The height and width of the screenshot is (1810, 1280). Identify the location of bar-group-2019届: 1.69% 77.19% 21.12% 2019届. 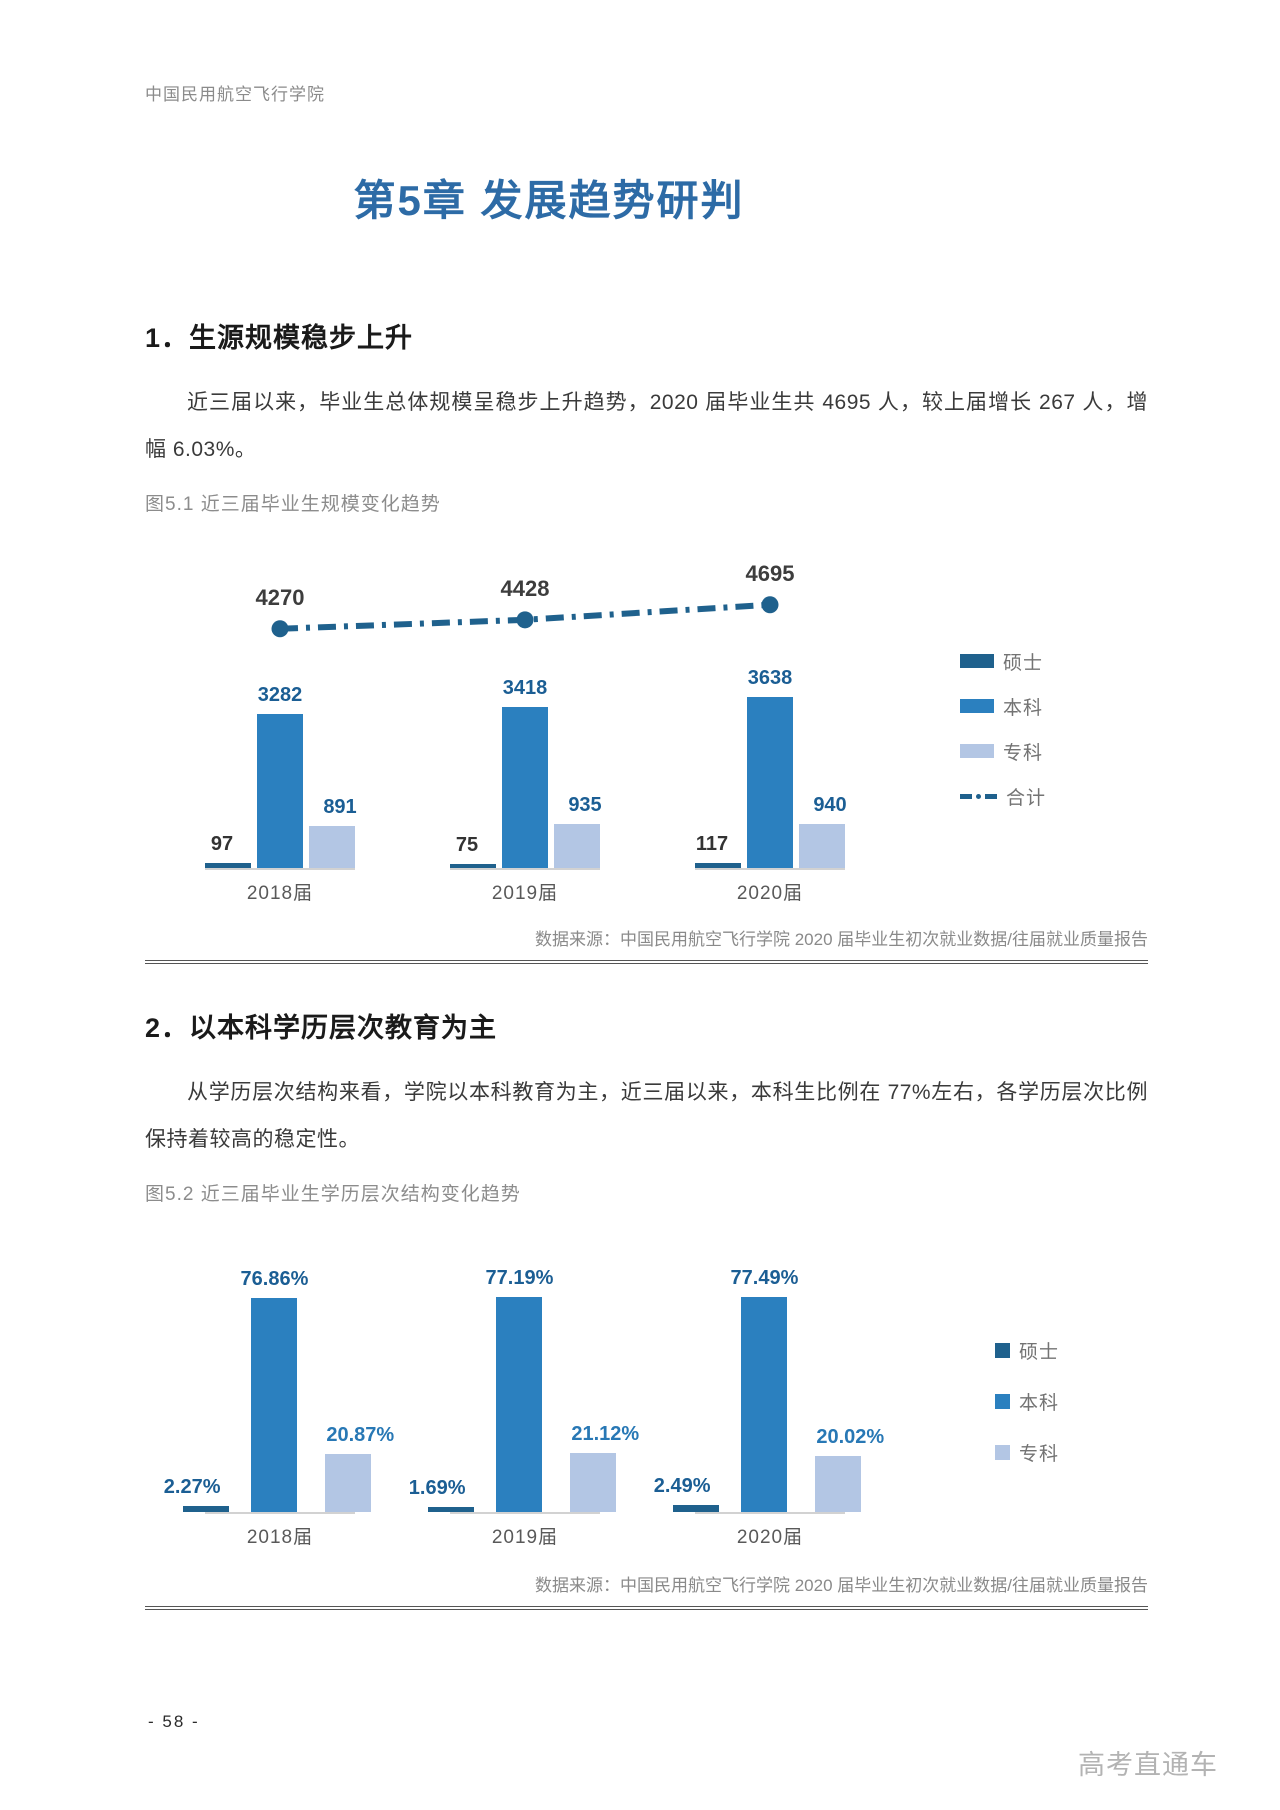
(524, 1401).